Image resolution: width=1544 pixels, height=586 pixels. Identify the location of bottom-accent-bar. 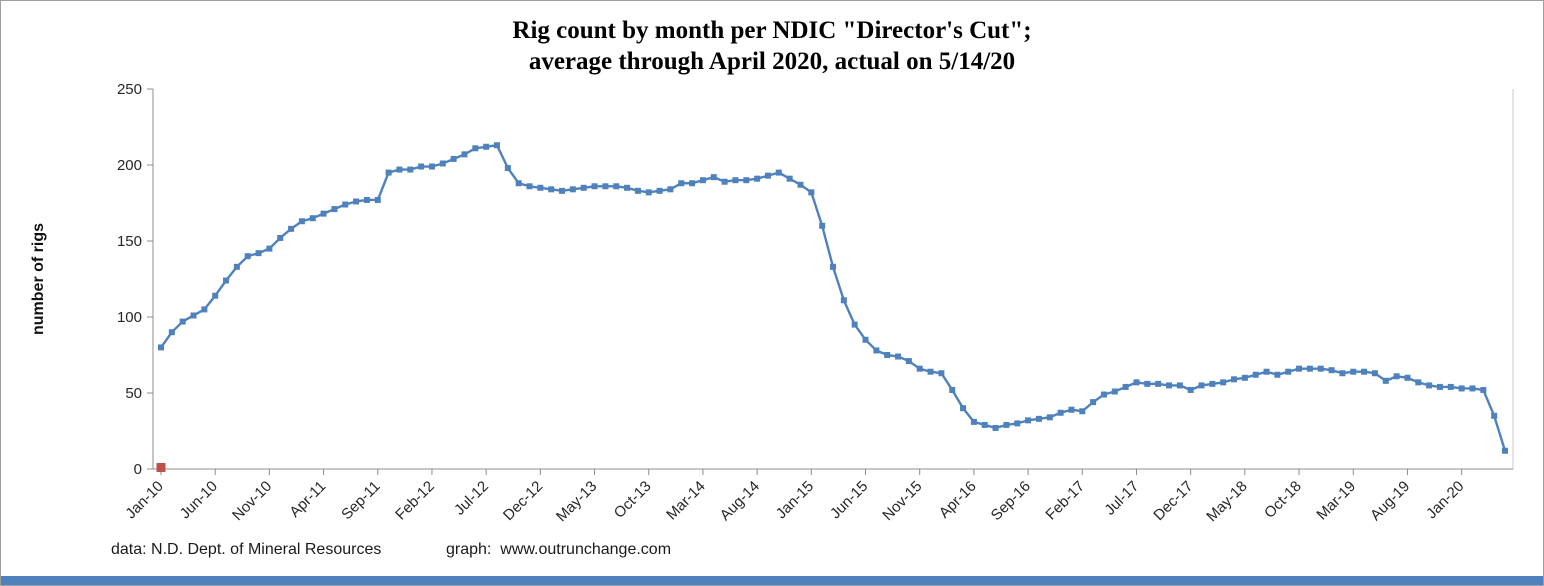
(772, 580).